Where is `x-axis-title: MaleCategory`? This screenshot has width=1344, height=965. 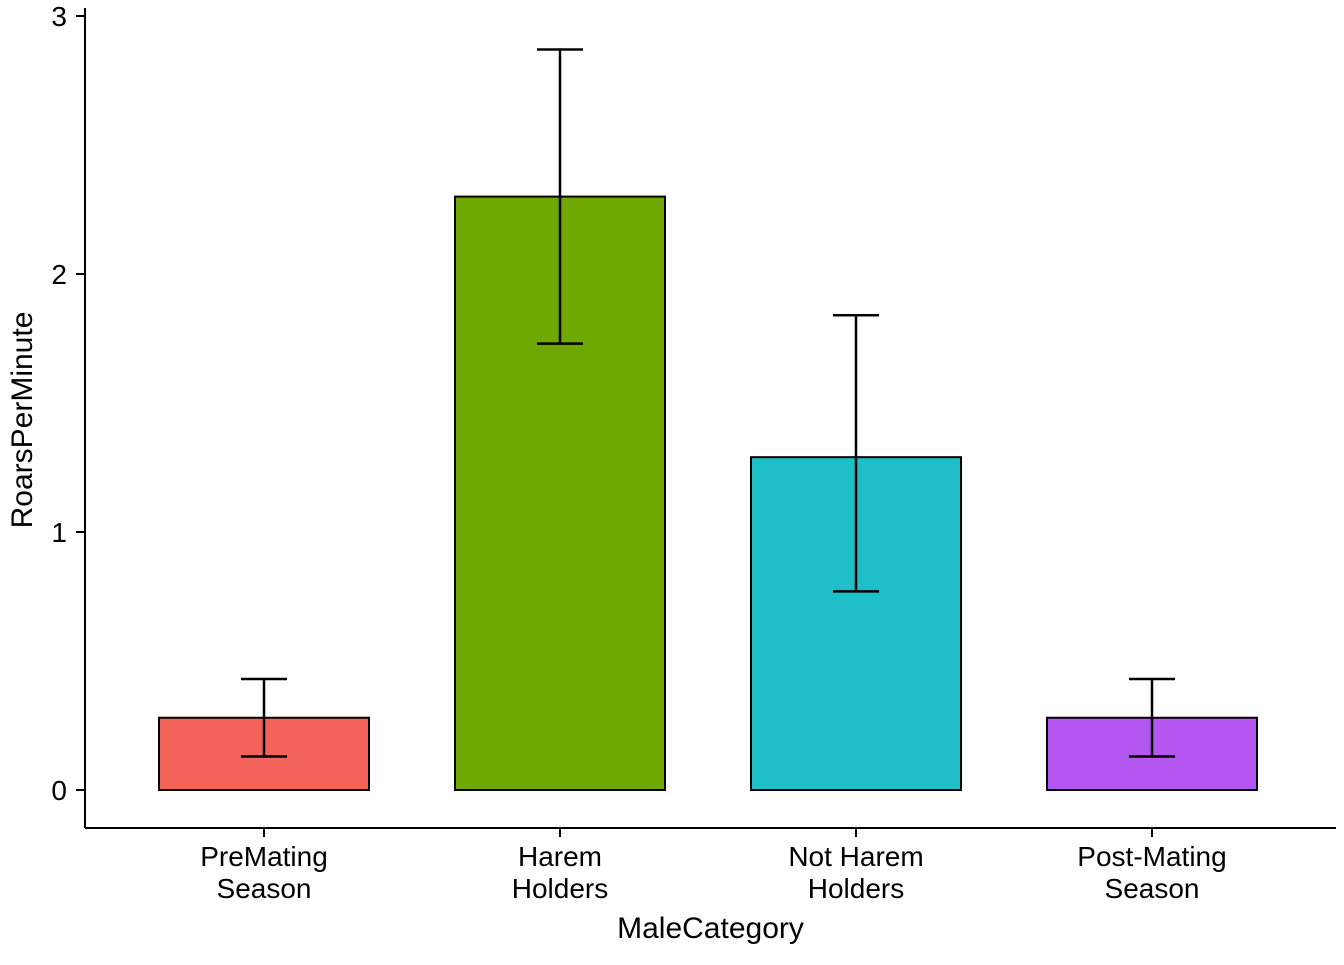
x-axis-title: MaleCategory is located at coordinates (710, 928).